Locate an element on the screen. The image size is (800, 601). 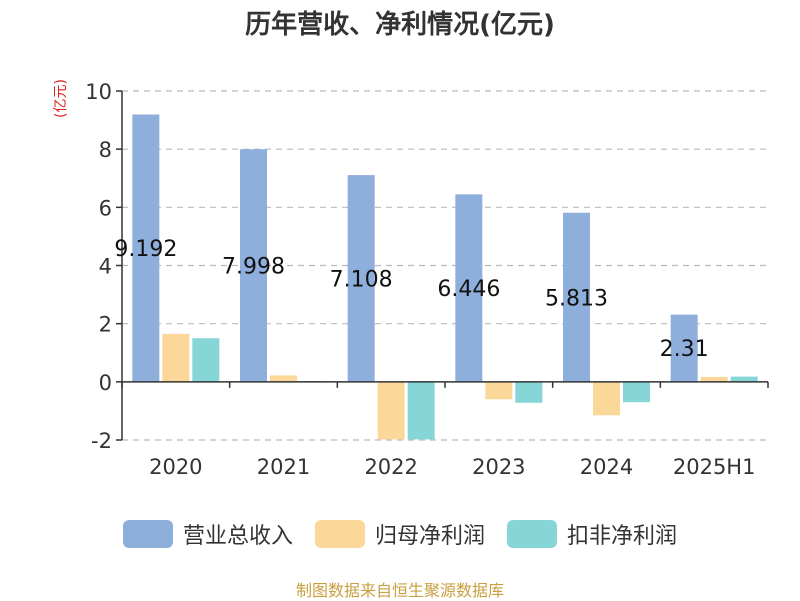
x-tick-label: 2023 is located at coordinates (498, 467).